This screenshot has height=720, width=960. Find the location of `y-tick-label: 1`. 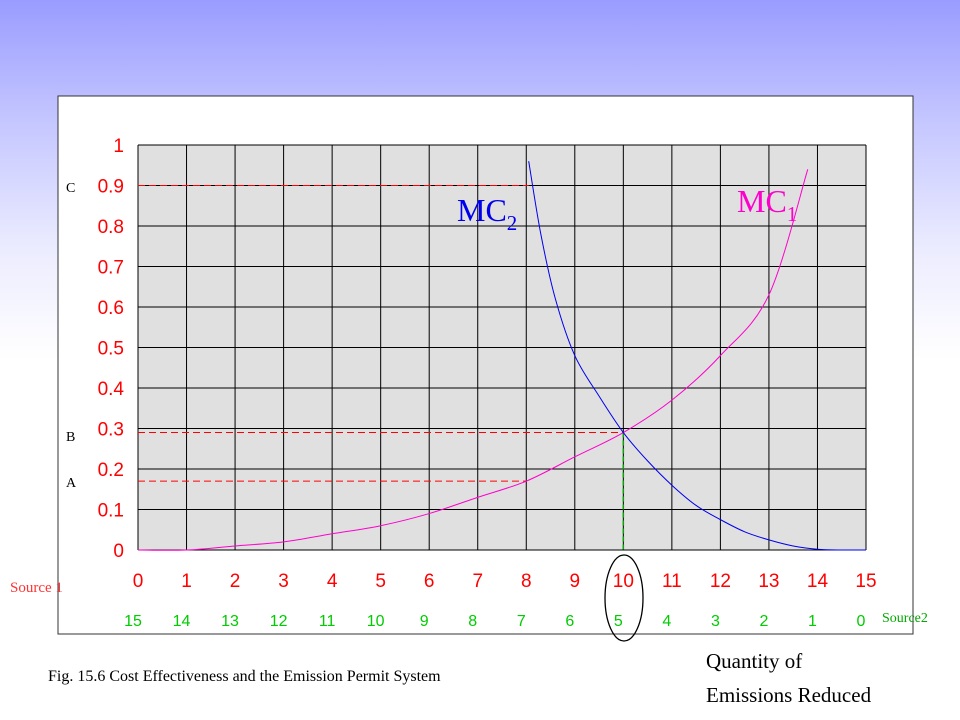

y-tick-label: 1 is located at coordinates (118, 146).